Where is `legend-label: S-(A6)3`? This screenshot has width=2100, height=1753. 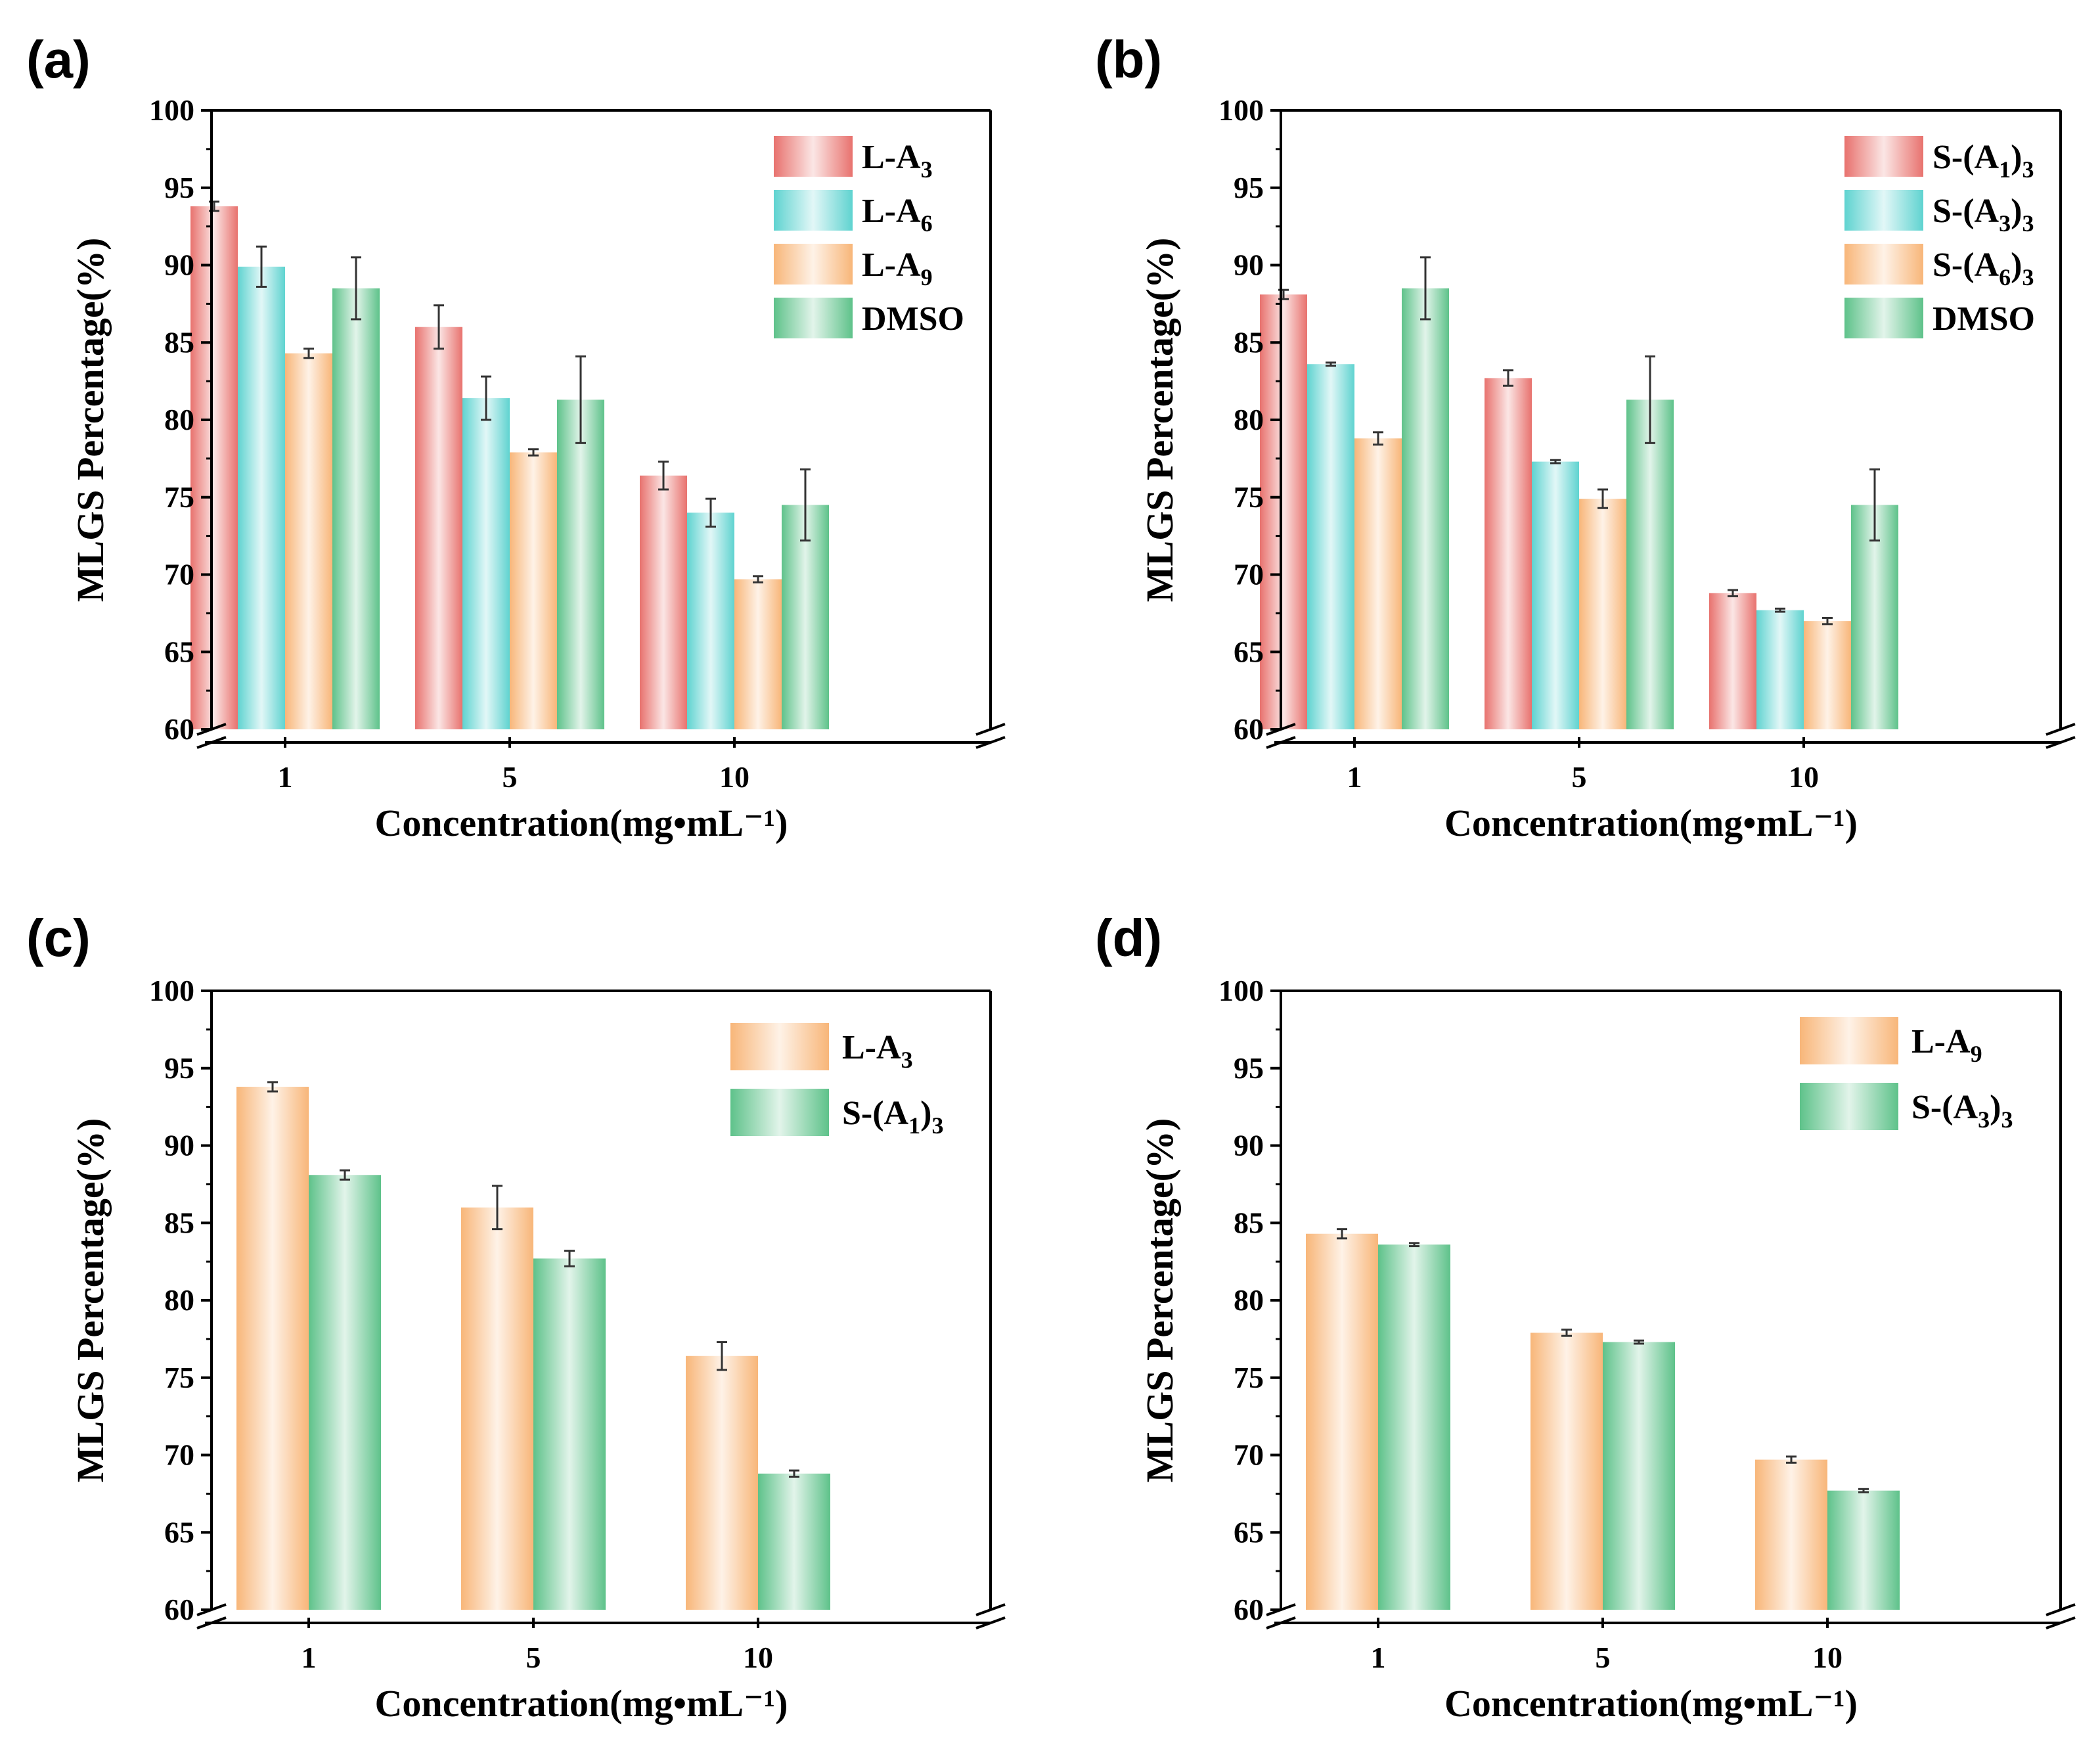 legend-label: S-(A6)3 is located at coordinates (1983, 268).